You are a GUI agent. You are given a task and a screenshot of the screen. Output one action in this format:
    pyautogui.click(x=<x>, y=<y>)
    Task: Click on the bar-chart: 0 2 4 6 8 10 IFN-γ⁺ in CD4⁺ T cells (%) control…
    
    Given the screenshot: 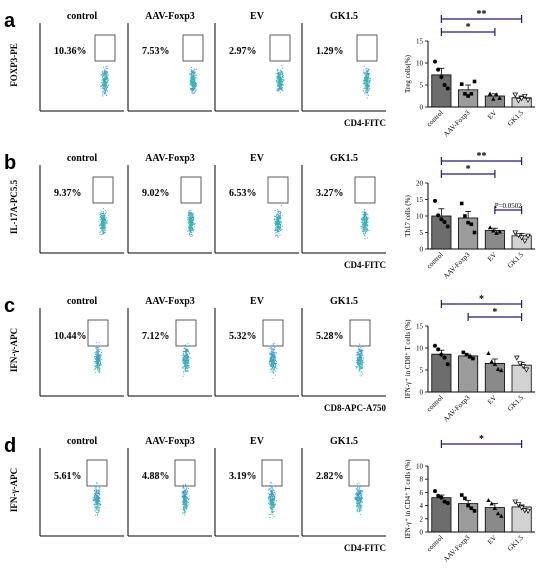 What is the action you would take?
    pyautogui.click(x=469, y=498)
    